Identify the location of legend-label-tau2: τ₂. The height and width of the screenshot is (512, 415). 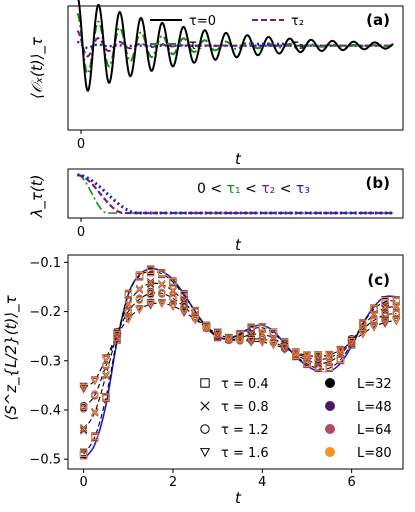
(297, 21).